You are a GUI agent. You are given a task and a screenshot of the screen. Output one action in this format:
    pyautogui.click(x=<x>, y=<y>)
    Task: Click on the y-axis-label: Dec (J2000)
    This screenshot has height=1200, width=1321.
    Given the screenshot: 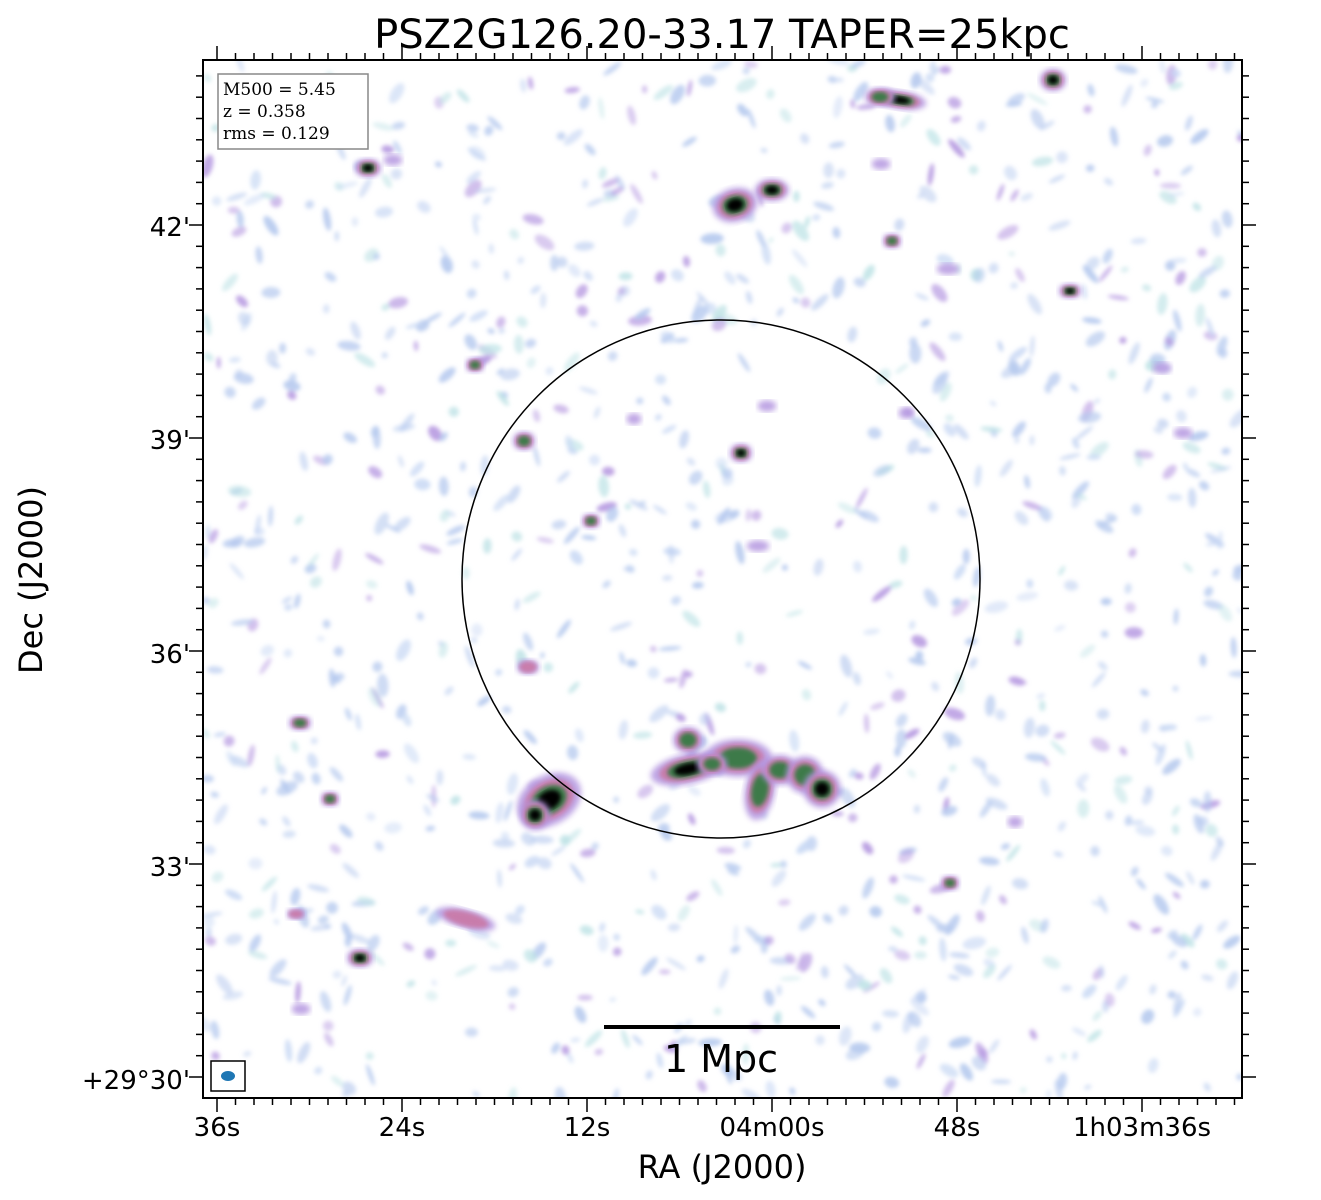 What is the action you would take?
    pyautogui.click(x=31, y=580)
    